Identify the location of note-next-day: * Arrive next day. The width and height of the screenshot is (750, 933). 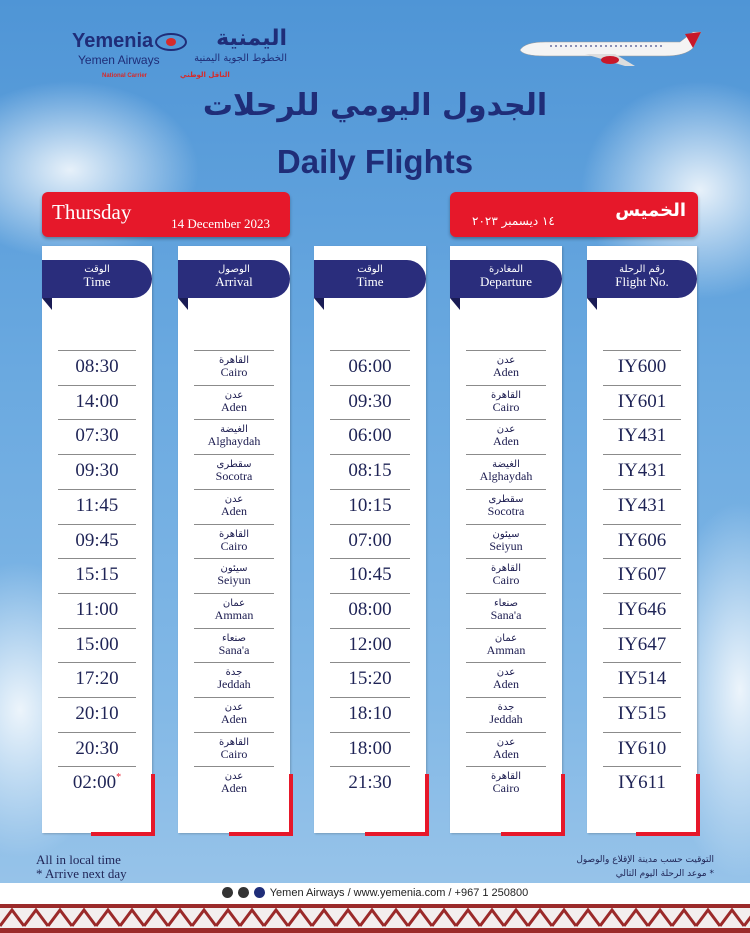
(81, 873).